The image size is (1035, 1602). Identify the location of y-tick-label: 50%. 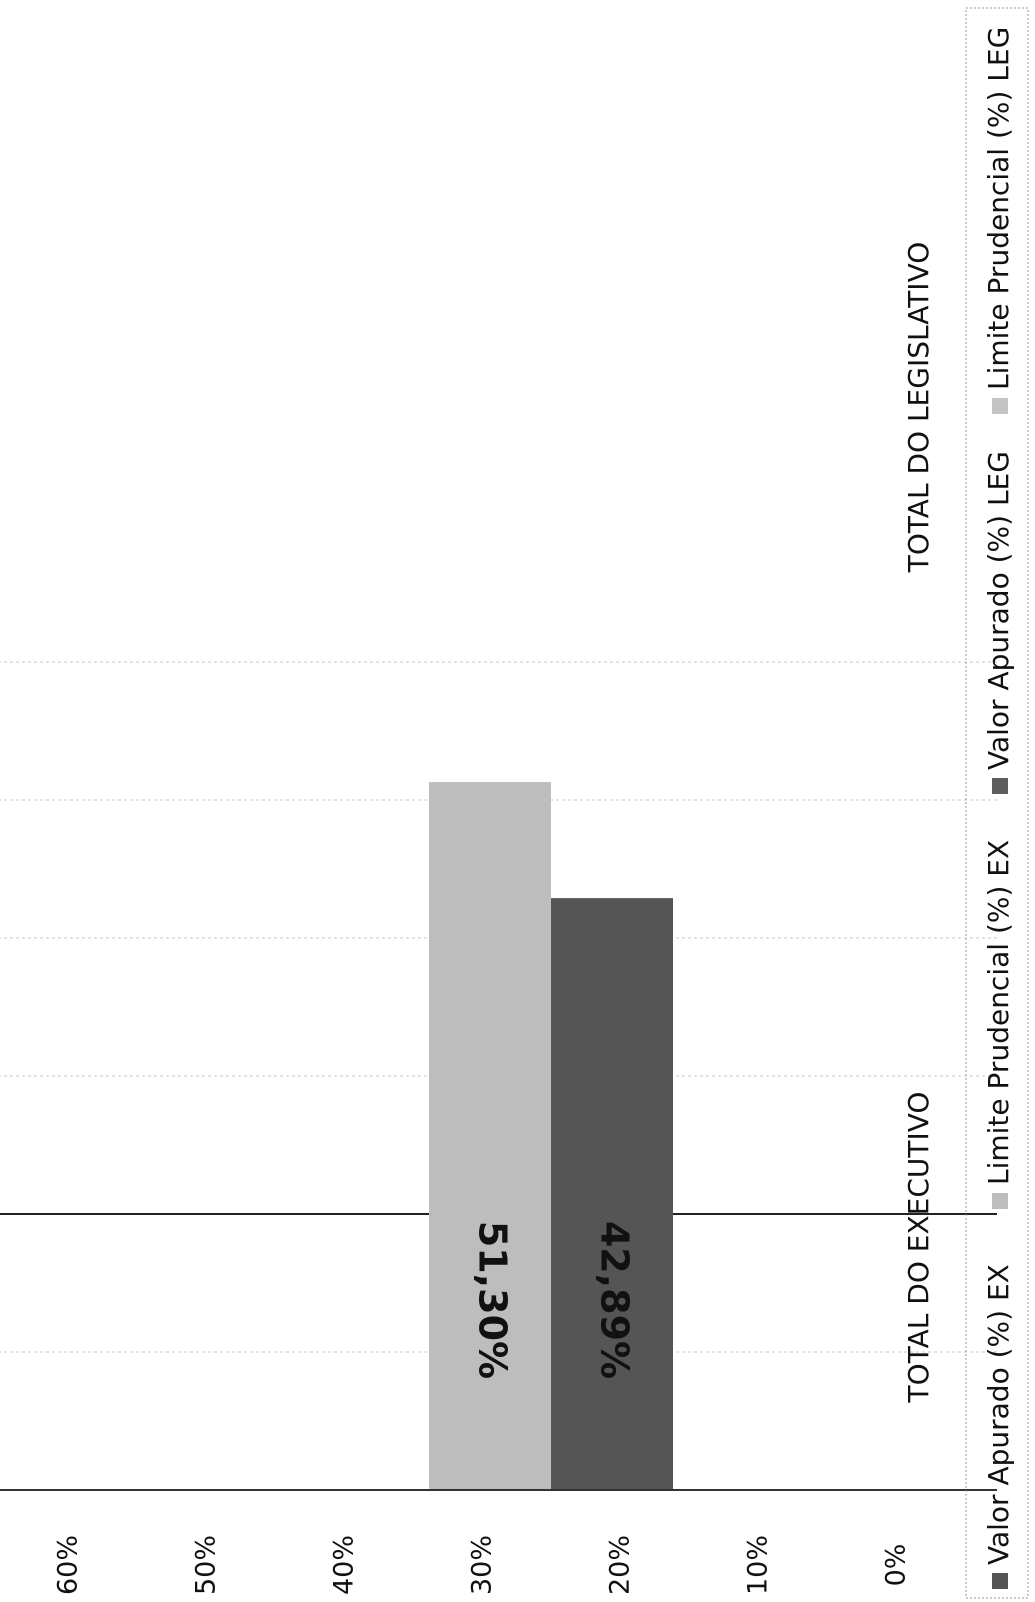
(206, 1565).